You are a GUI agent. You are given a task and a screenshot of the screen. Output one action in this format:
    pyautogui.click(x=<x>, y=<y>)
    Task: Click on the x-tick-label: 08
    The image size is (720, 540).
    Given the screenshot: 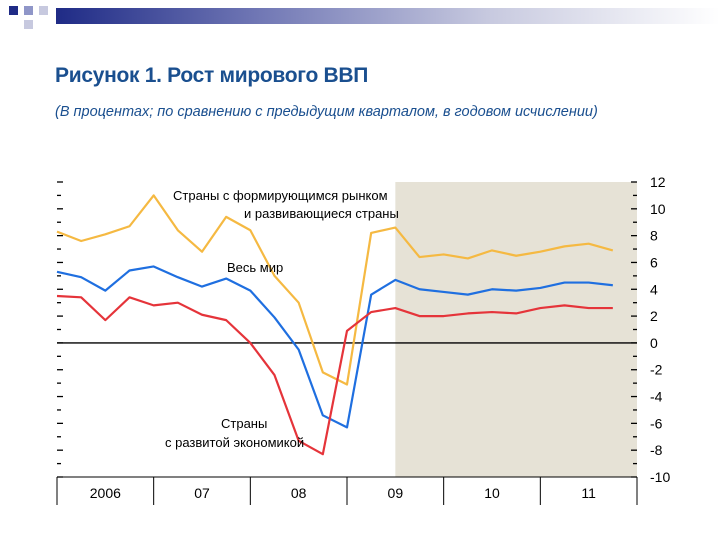 What is the action you would take?
    pyautogui.click(x=299, y=493)
    